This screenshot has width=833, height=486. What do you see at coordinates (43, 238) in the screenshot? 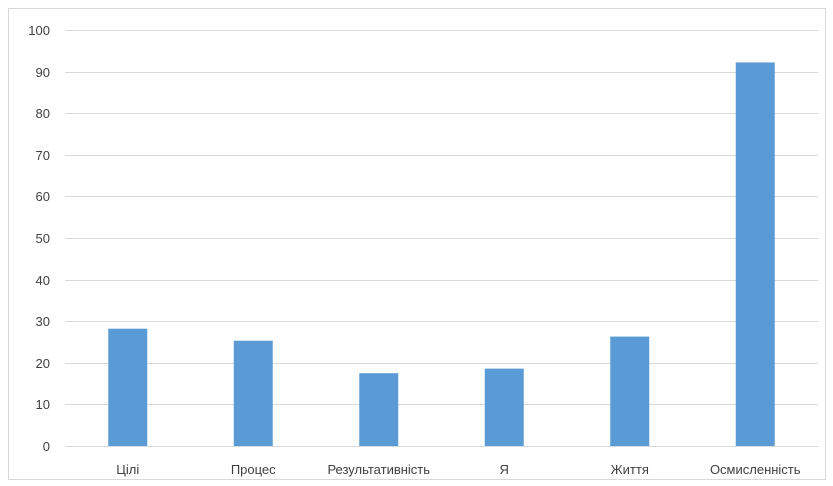
I see `y-tick-label: 50` at bounding box center [43, 238].